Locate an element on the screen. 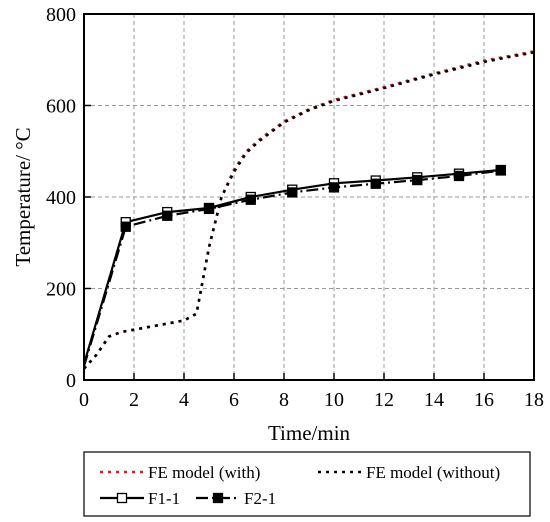  x-tick-label: 10 is located at coordinates (334, 400).